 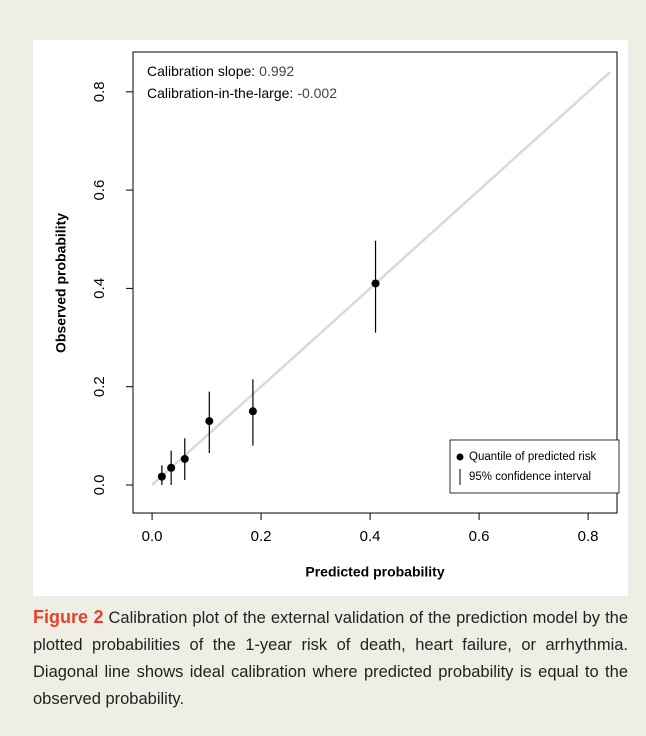 I want to click on y-tick-label: 0.4, so click(x=99, y=288).